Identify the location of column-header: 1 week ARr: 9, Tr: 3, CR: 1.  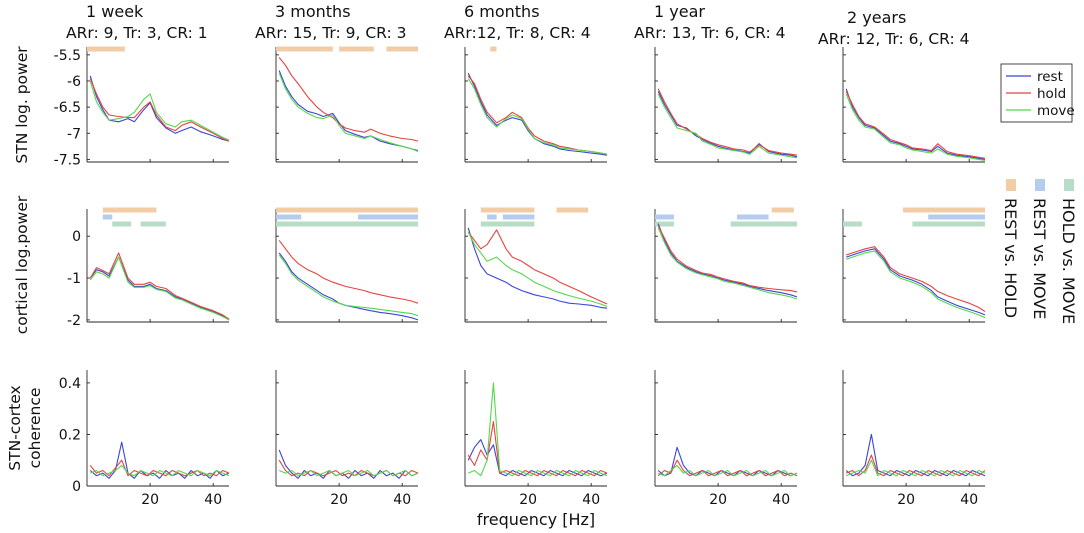
(137, 22).